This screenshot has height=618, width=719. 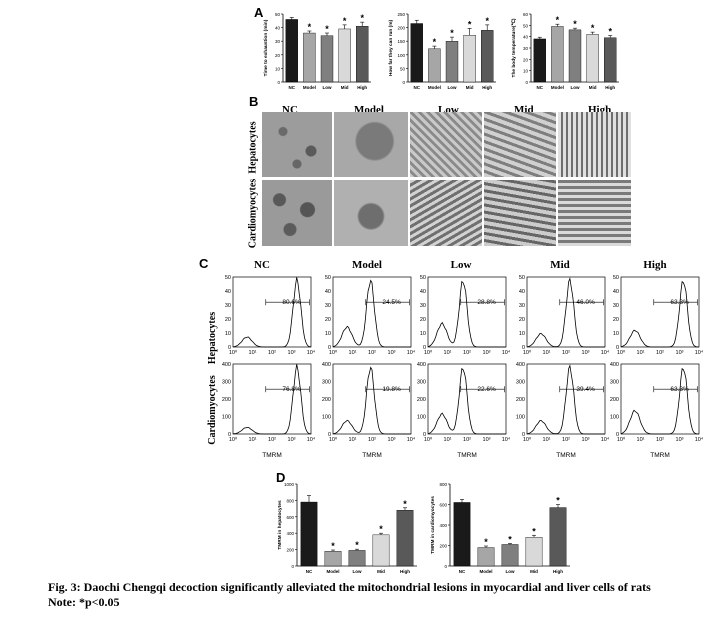 I want to click on flow-plot-hepatocytes: 0 10 20 30 40 50 10⁰ 10¹ 10² 10³ 10⁴ 28.8%, so click(x=465, y=315).